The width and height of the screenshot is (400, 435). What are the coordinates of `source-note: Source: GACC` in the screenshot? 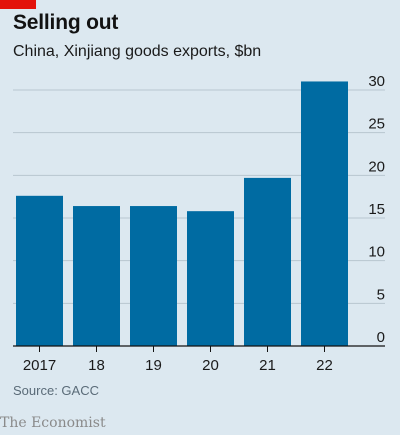 It's located at (56, 390).